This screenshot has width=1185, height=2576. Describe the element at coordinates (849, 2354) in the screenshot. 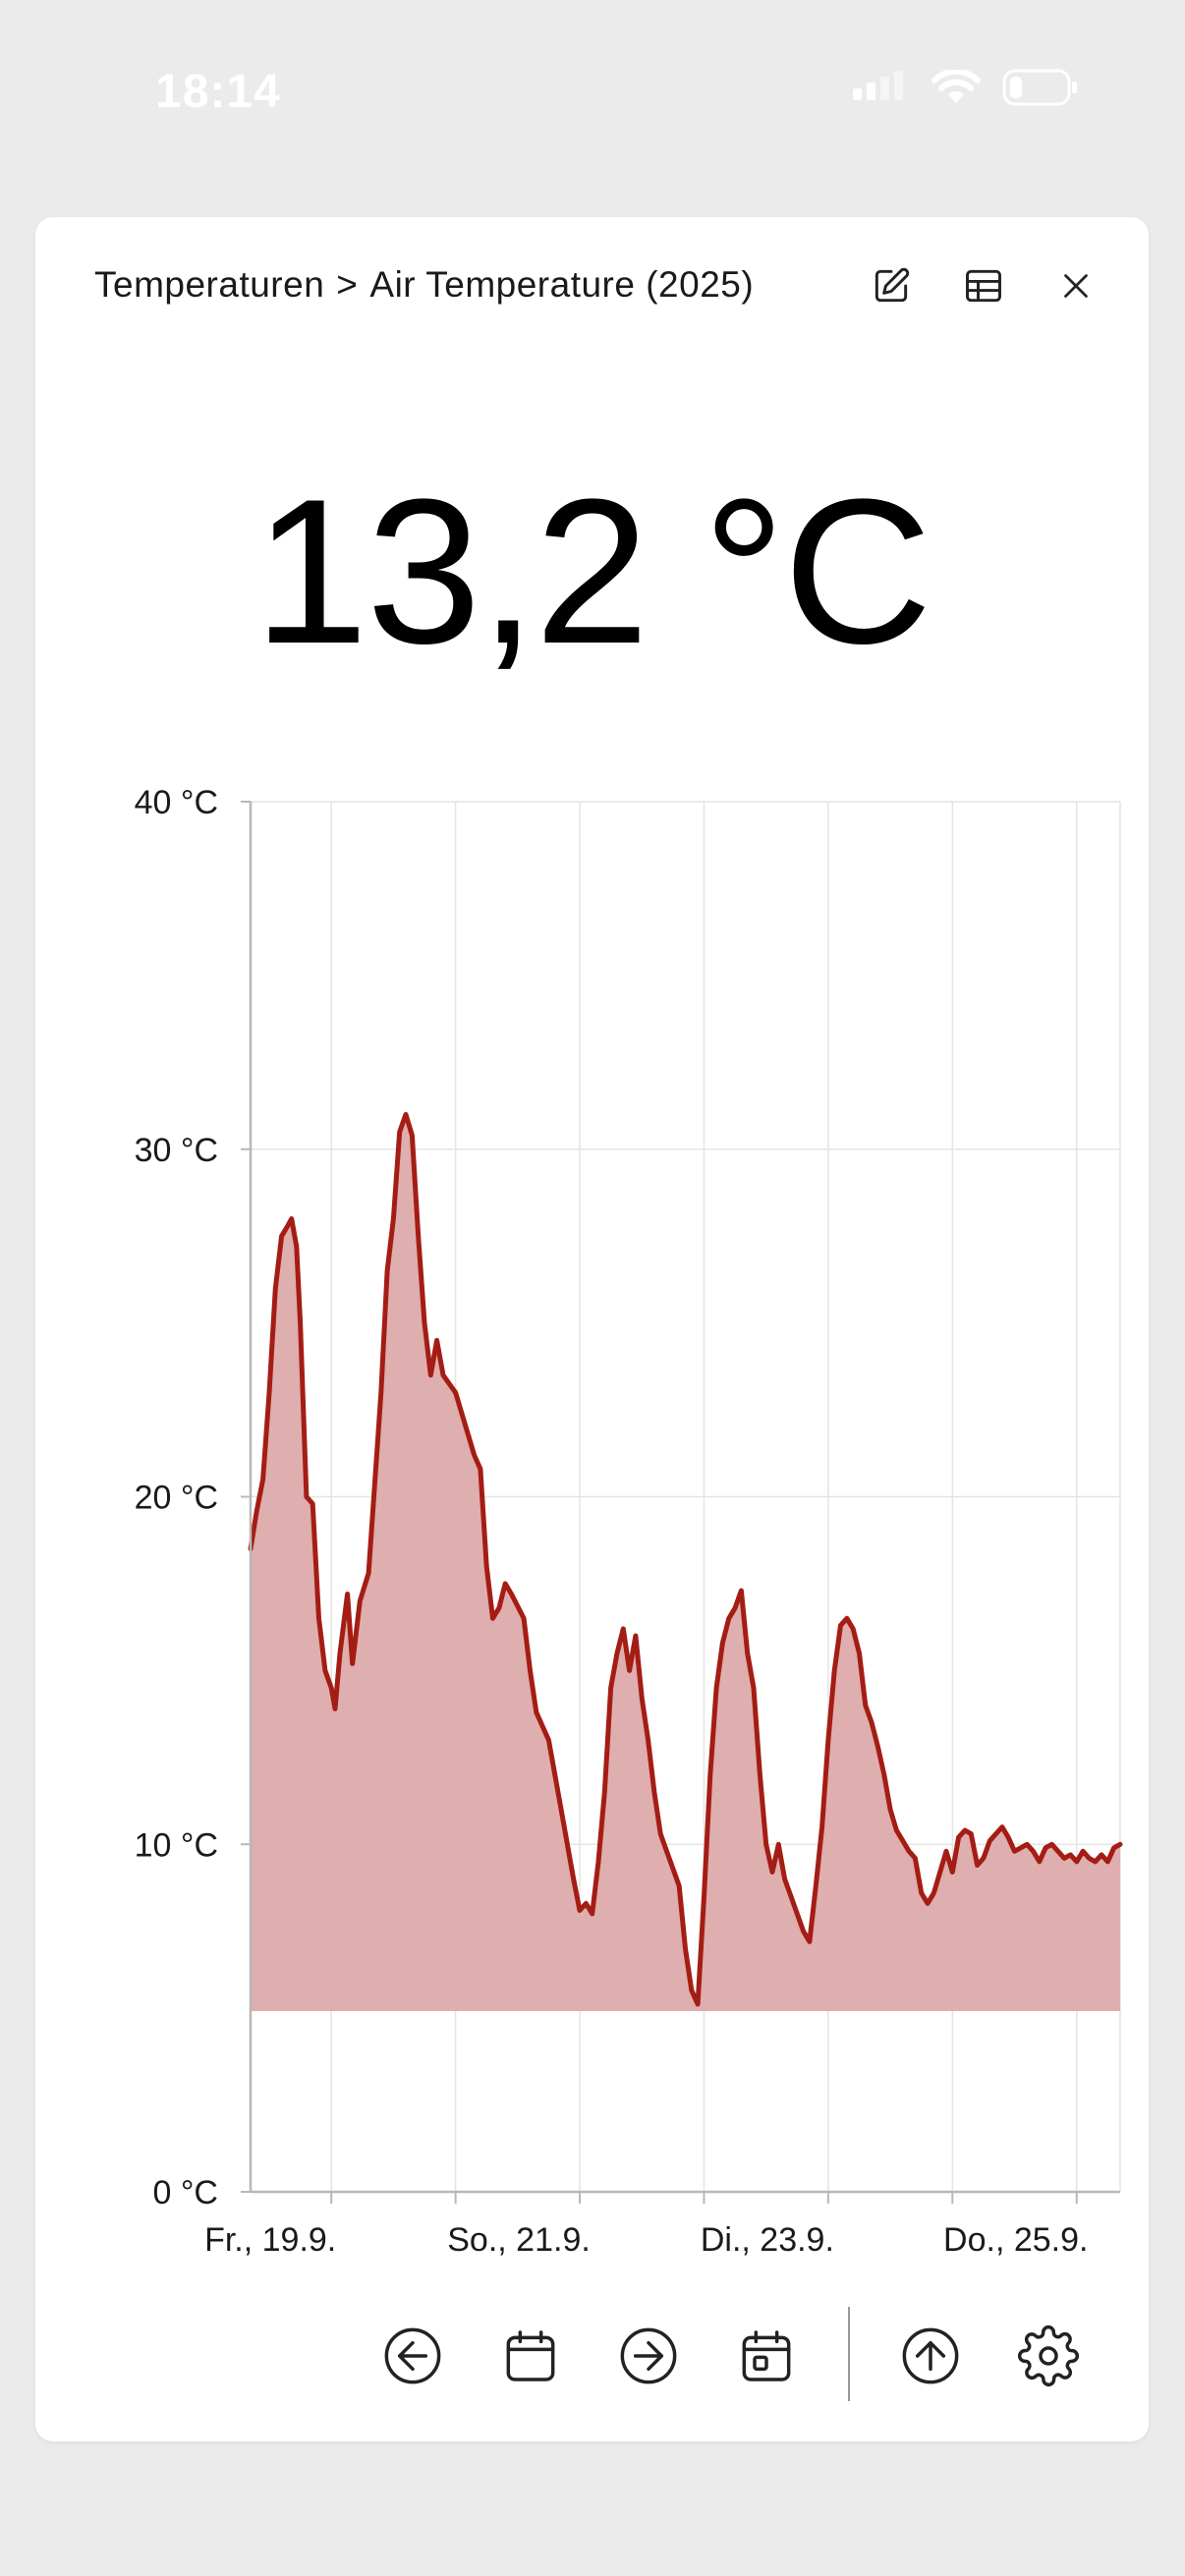

I see `toolbar-divider` at that location.